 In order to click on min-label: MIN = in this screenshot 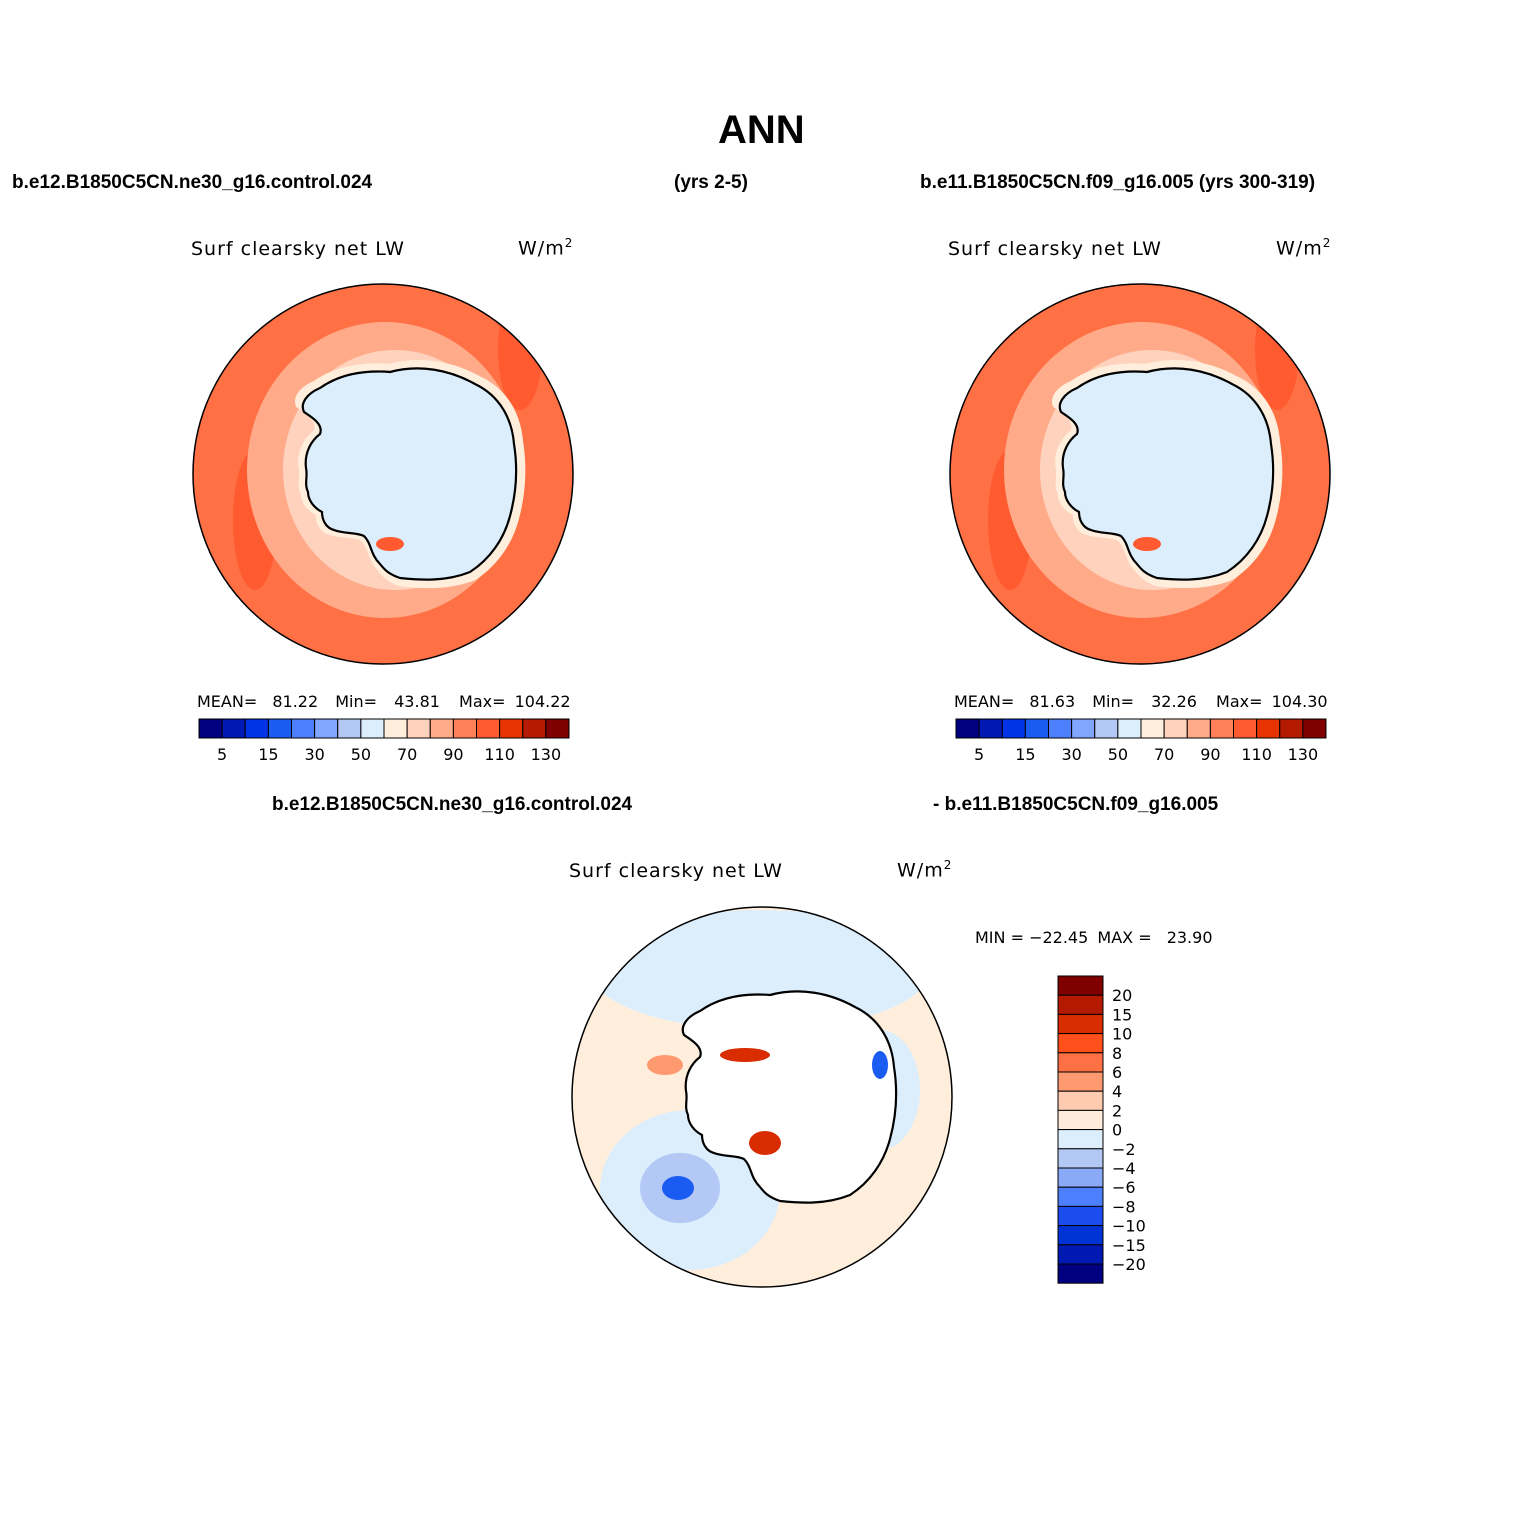, I will do `click(999, 937)`.